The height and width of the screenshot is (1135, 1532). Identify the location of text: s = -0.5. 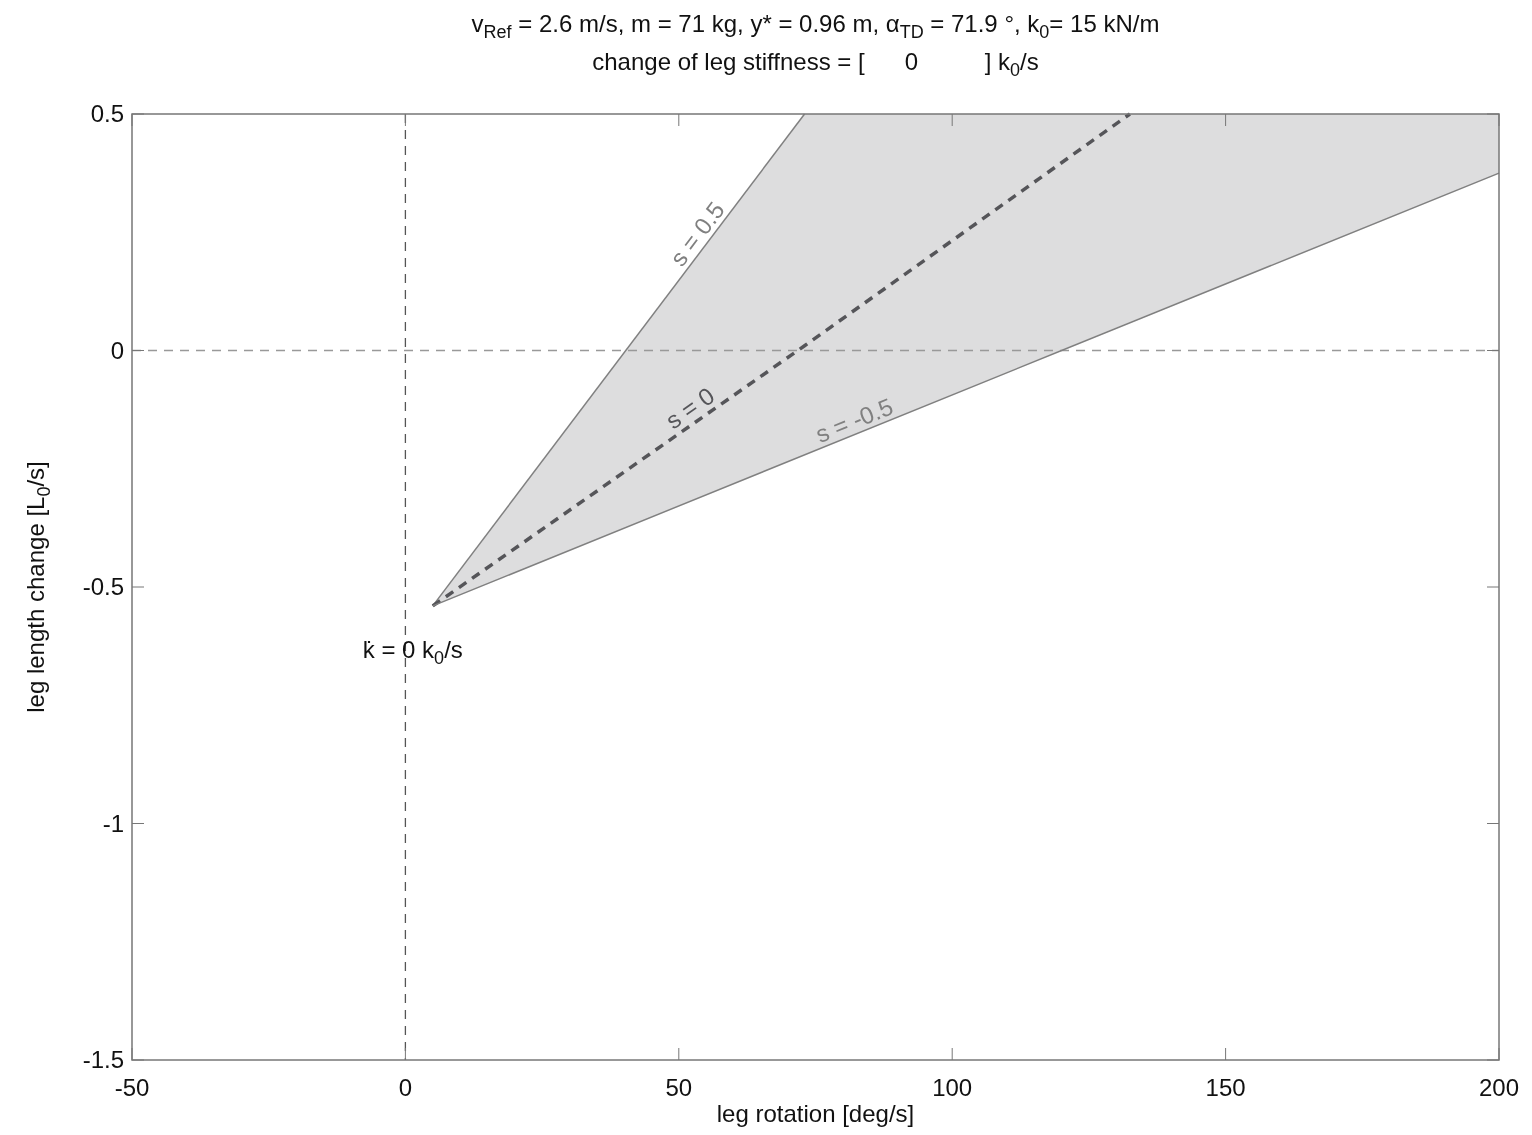
(854, 420).